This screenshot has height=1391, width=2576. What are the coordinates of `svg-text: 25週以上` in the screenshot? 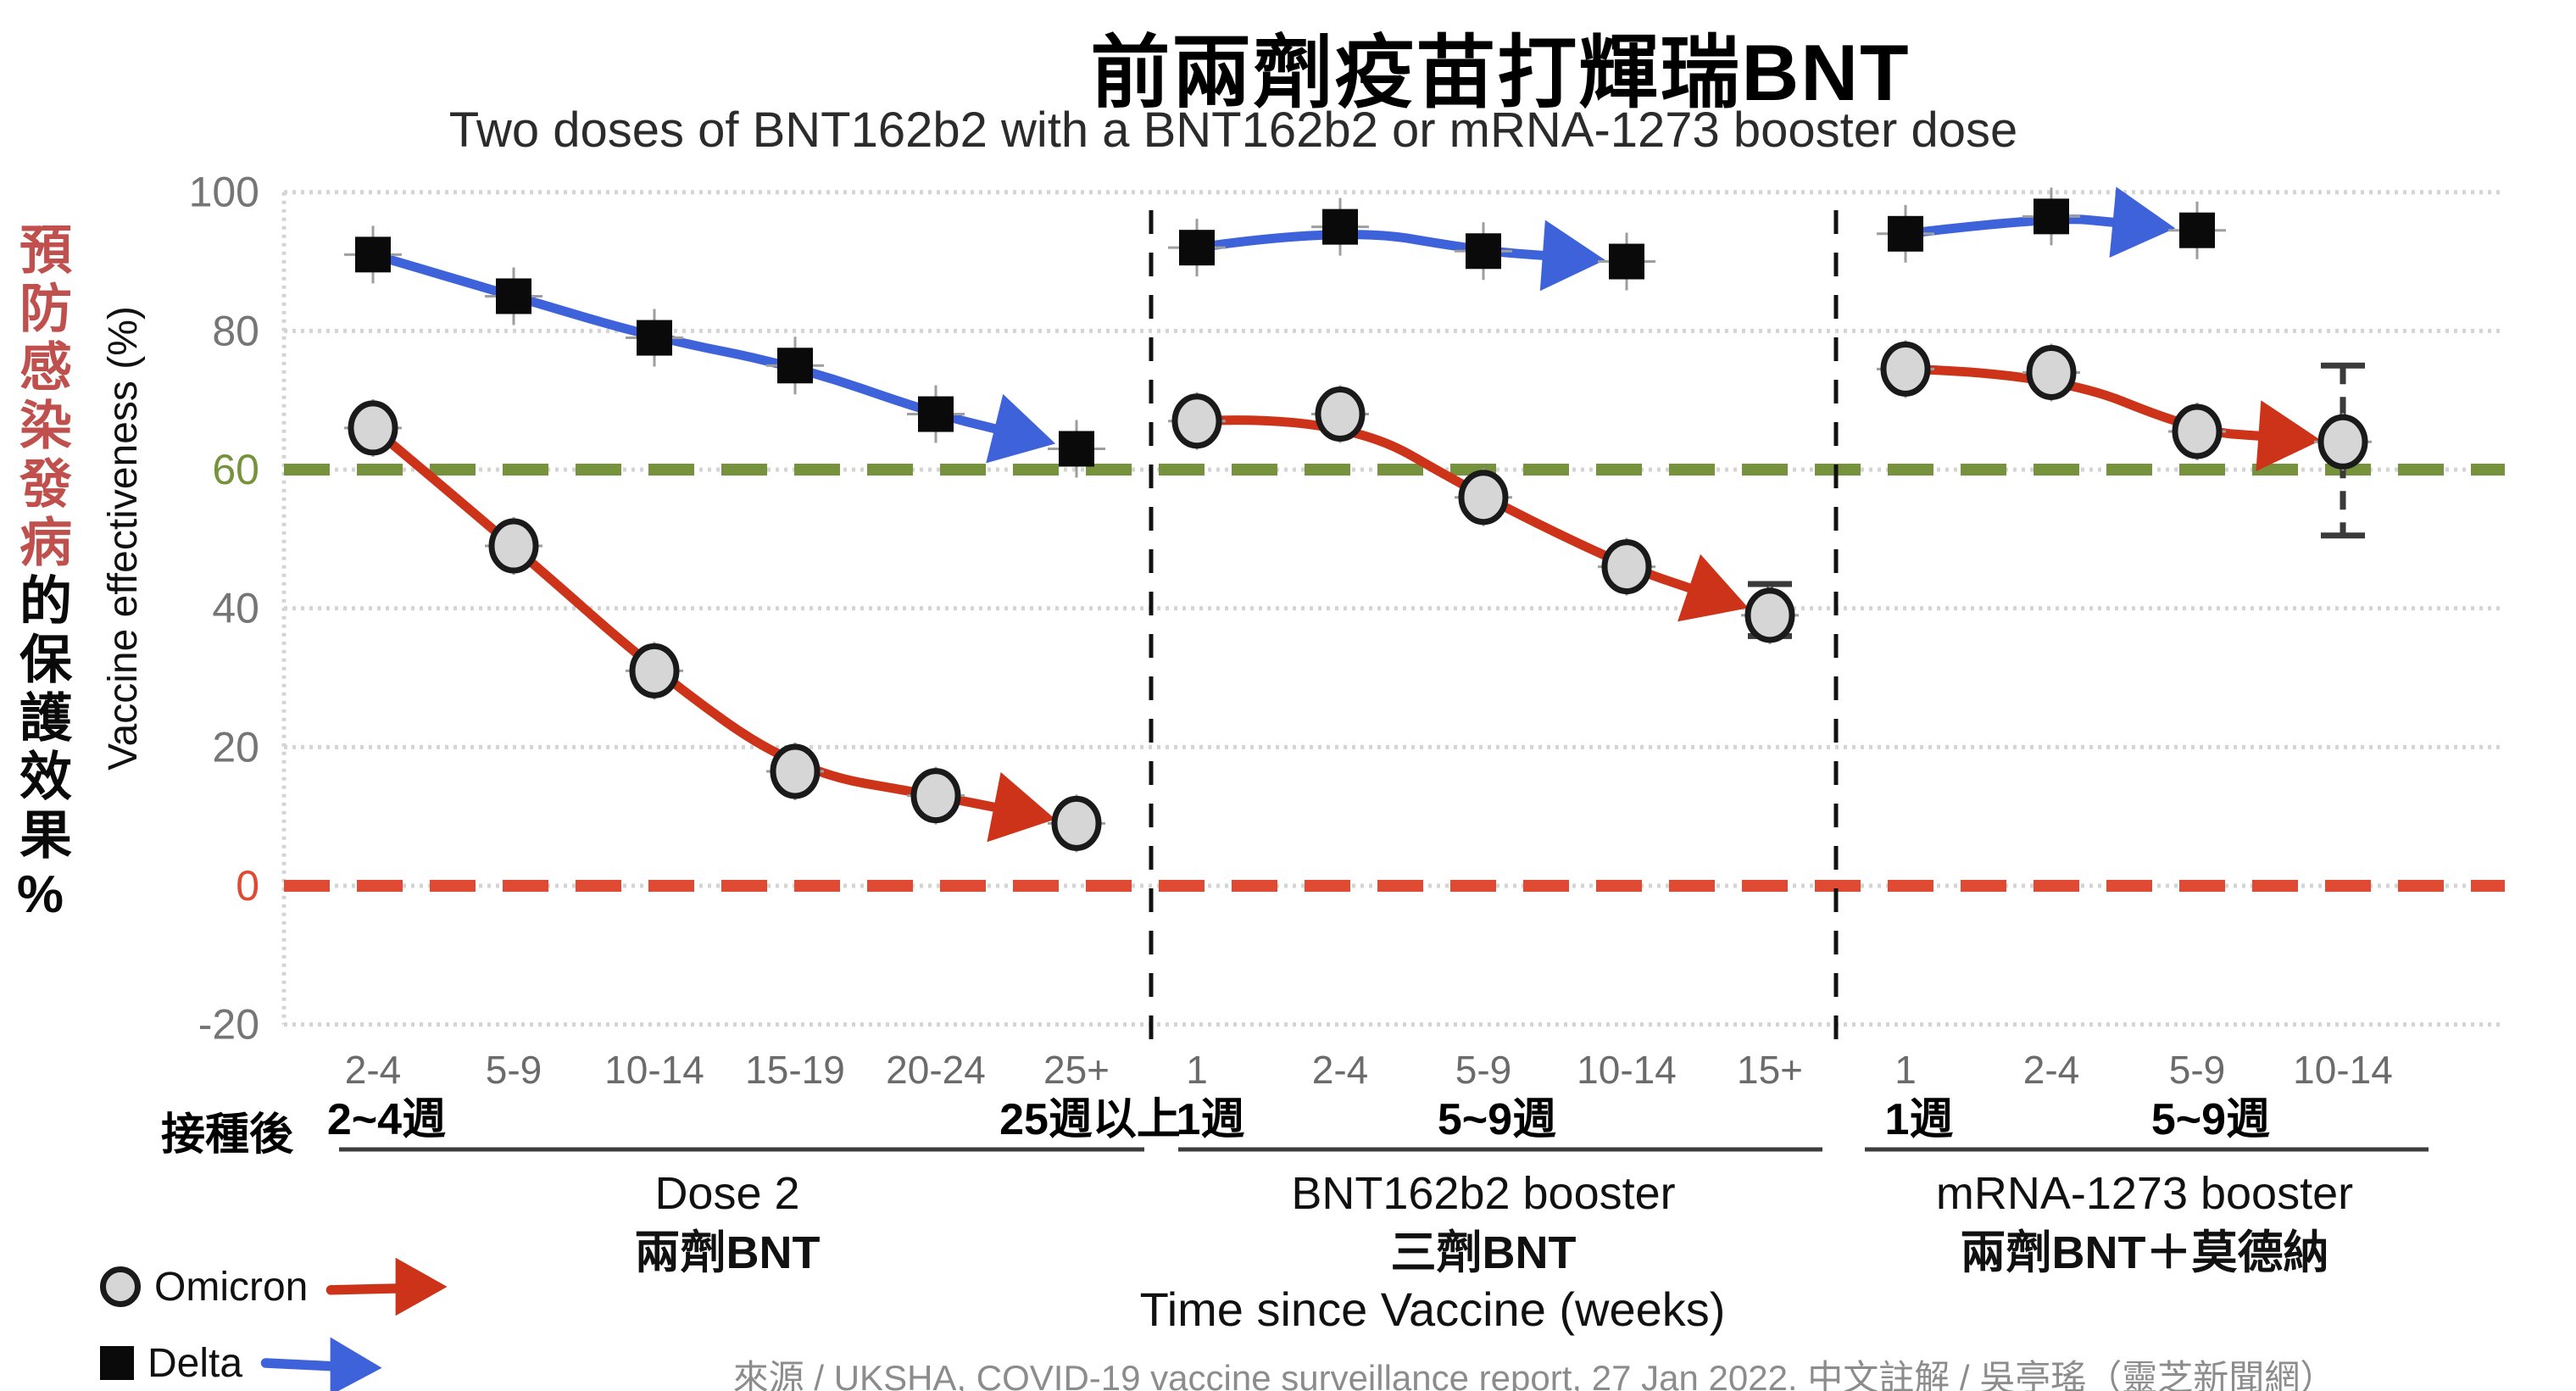 It's located at (1090, 1119).